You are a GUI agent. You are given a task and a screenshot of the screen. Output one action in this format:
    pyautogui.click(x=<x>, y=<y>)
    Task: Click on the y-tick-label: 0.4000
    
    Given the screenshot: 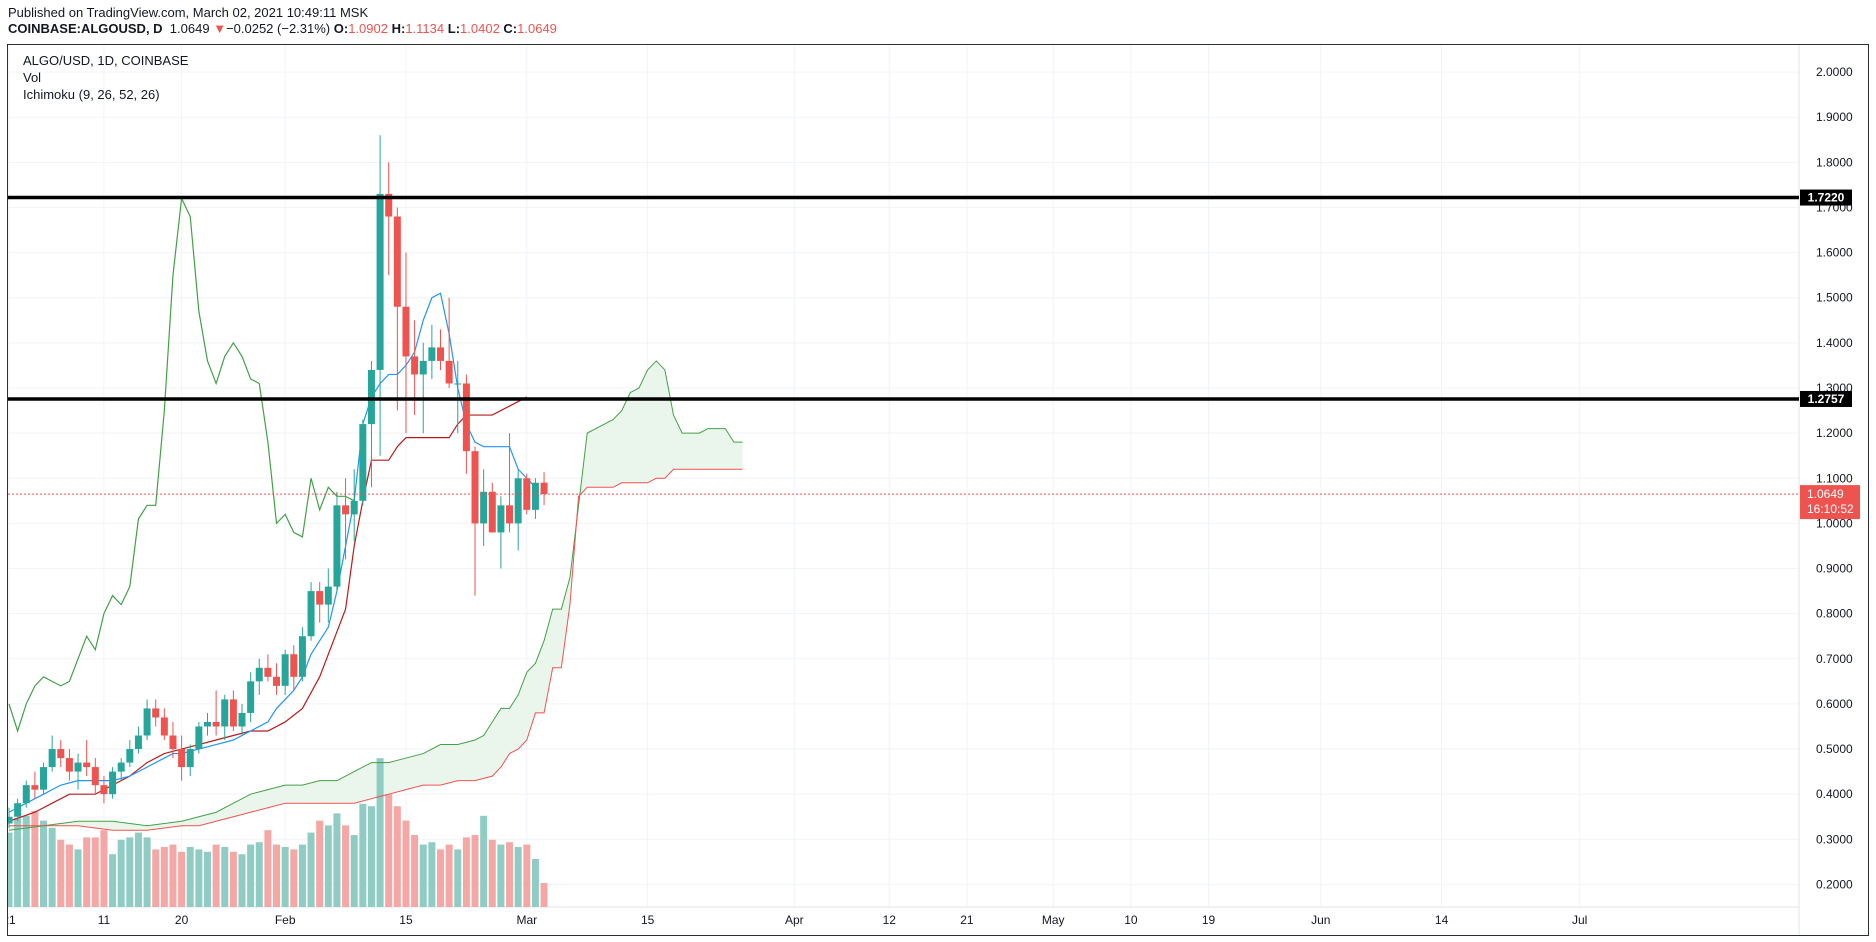 What is the action you would take?
    pyautogui.click(x=1834, y=794)
    